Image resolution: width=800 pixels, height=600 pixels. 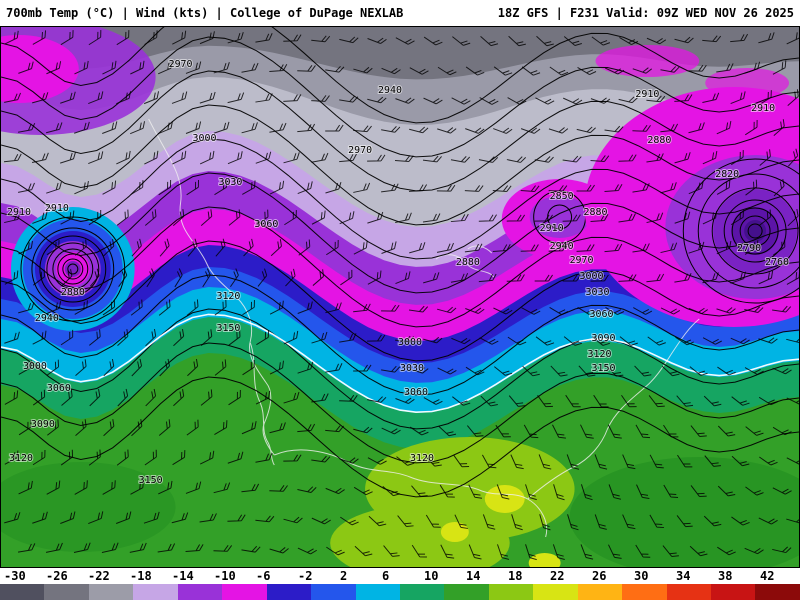 I want to click on colorbar-tick: -26, so click(x=57, y=576).